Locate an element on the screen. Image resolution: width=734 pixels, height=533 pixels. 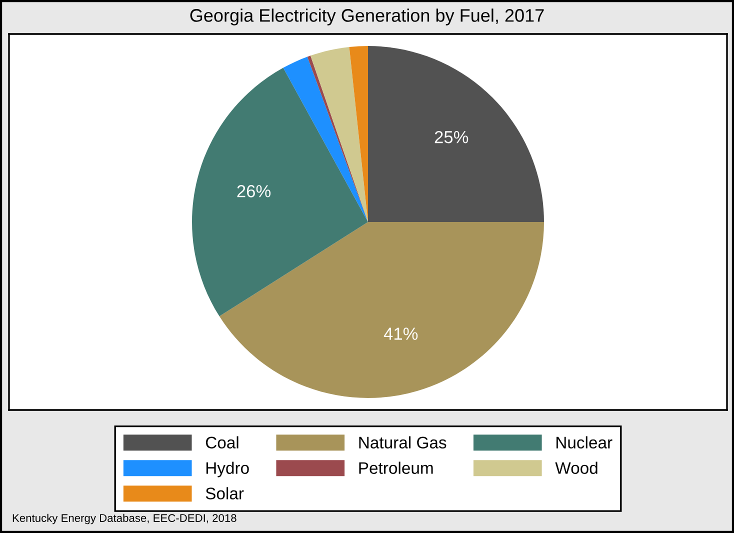
legend-label: Hydro is located at coordinates (227, 470).